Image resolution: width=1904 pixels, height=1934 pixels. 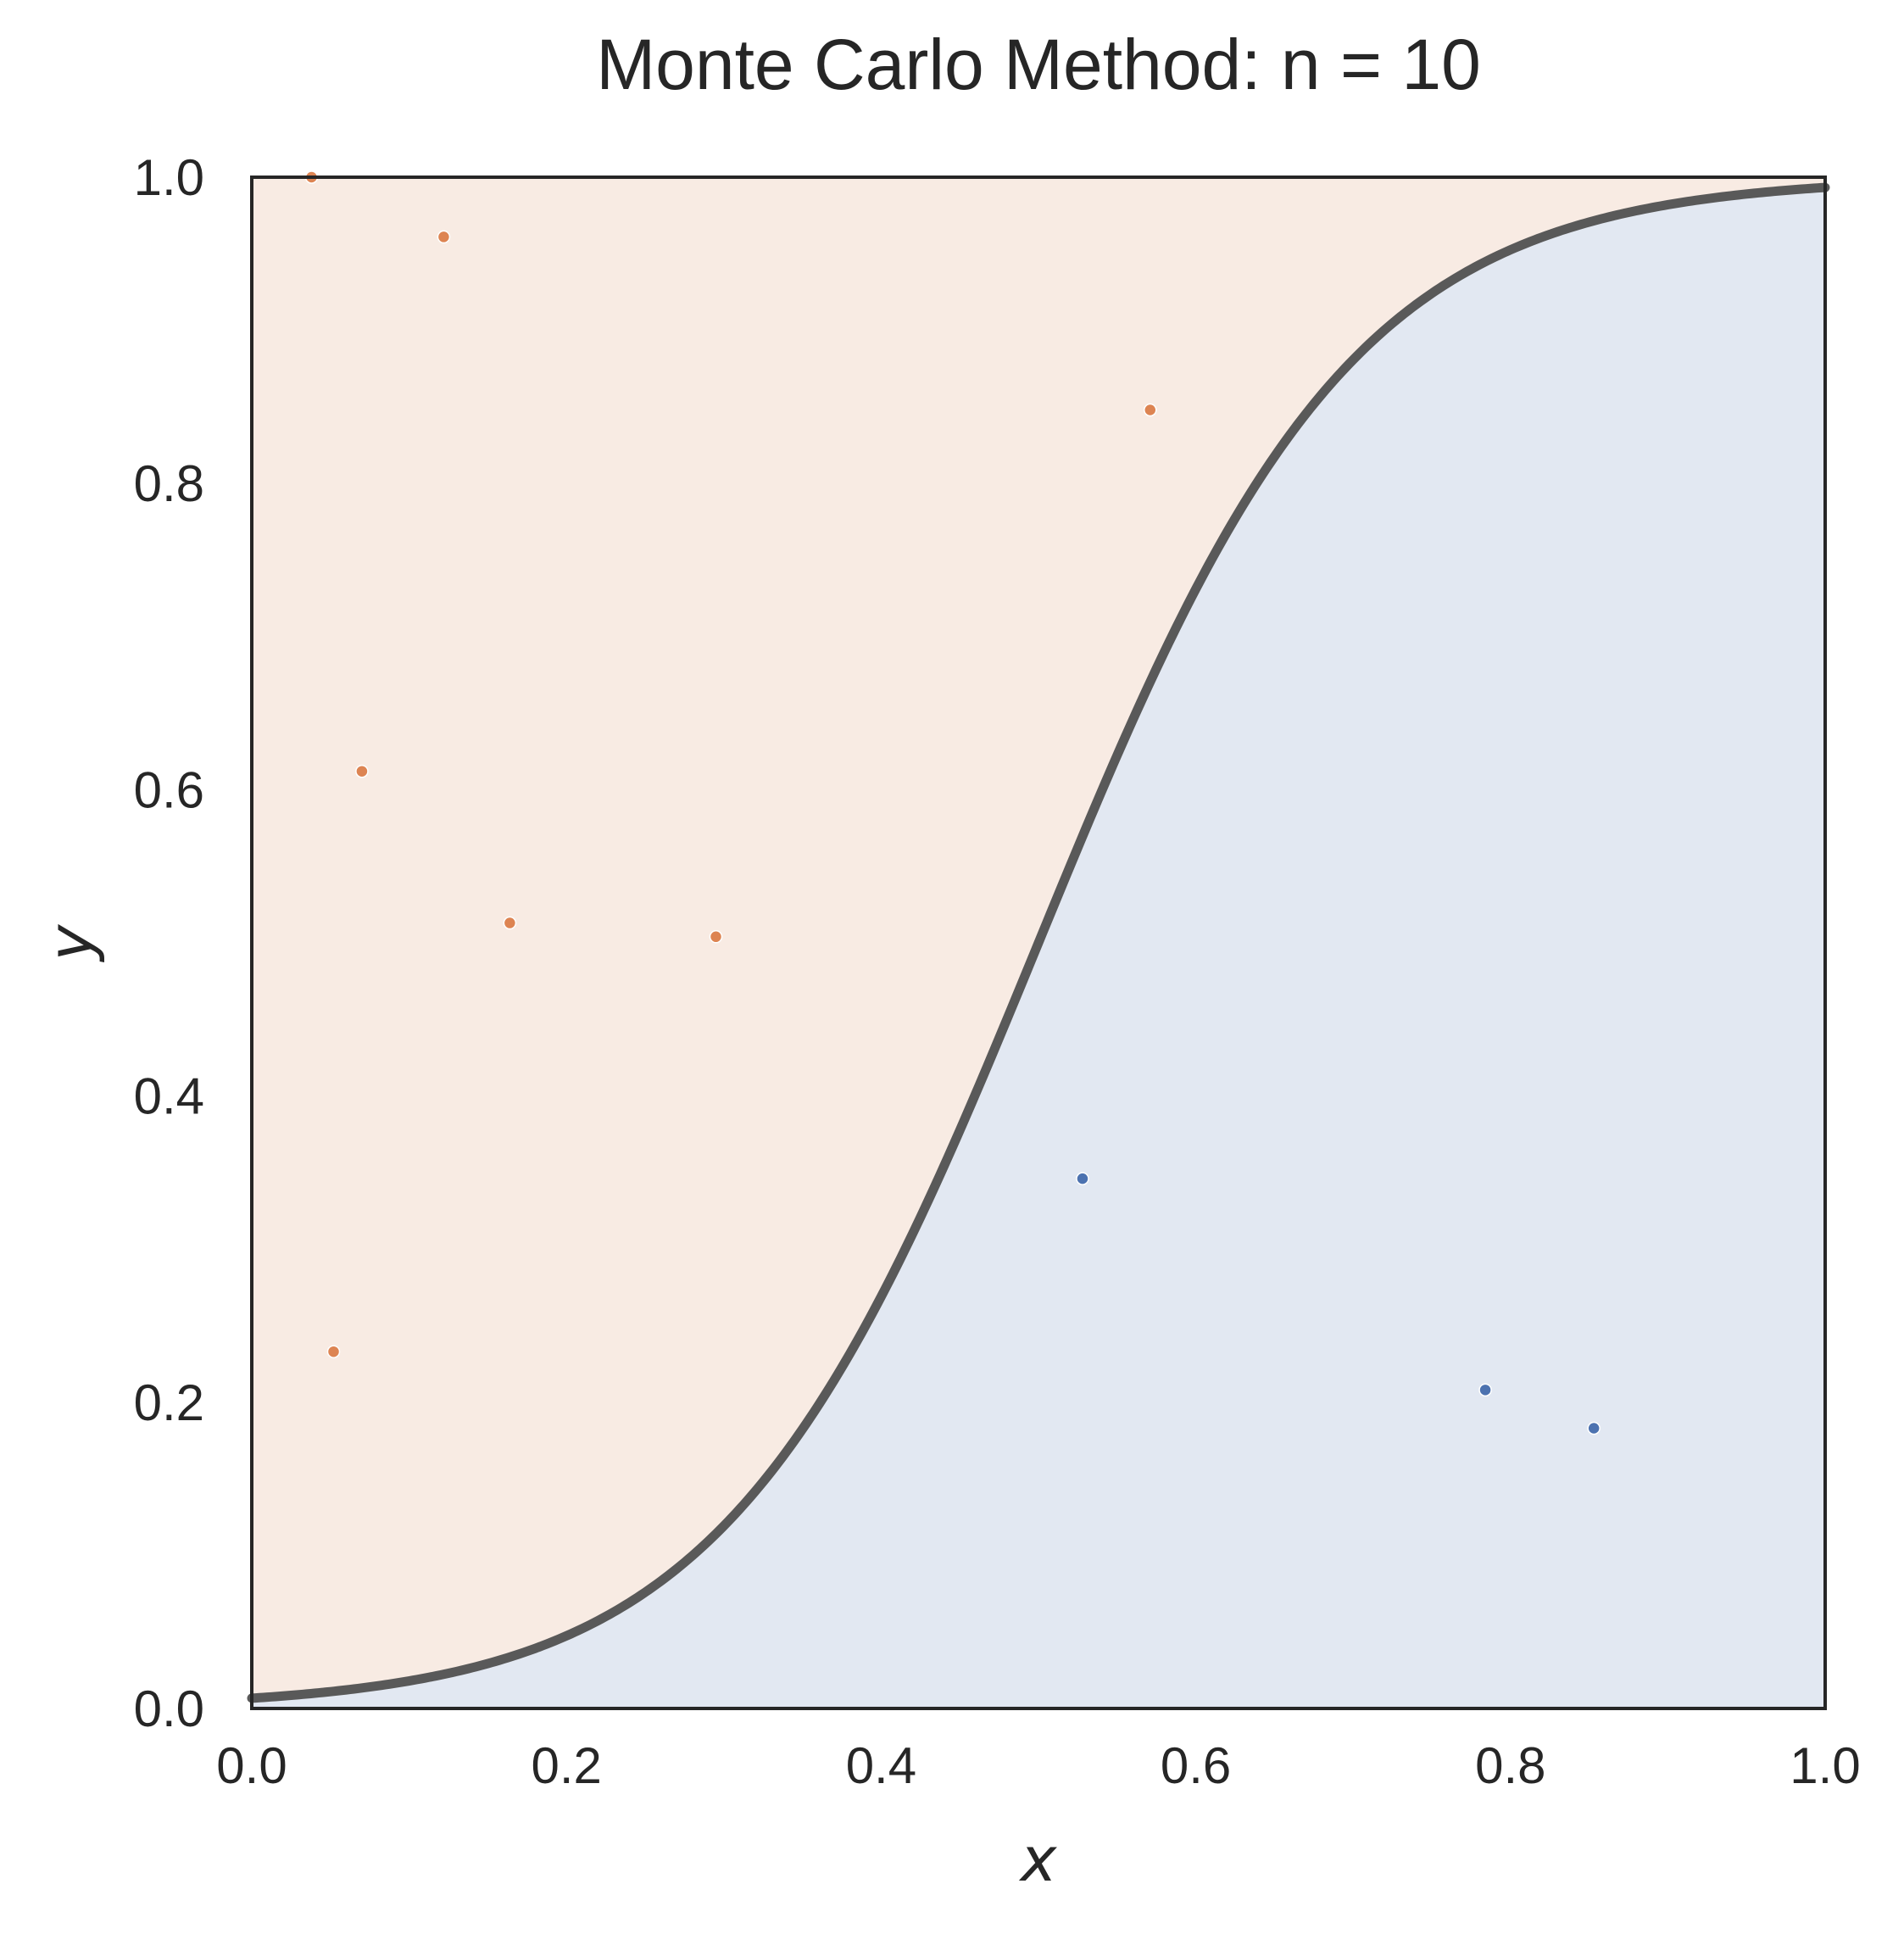 What do you see at coordinates (1594, 1428) in the screenshot?
I see `scatter-point-s1-p2` at bounding box center [1594, 1428].